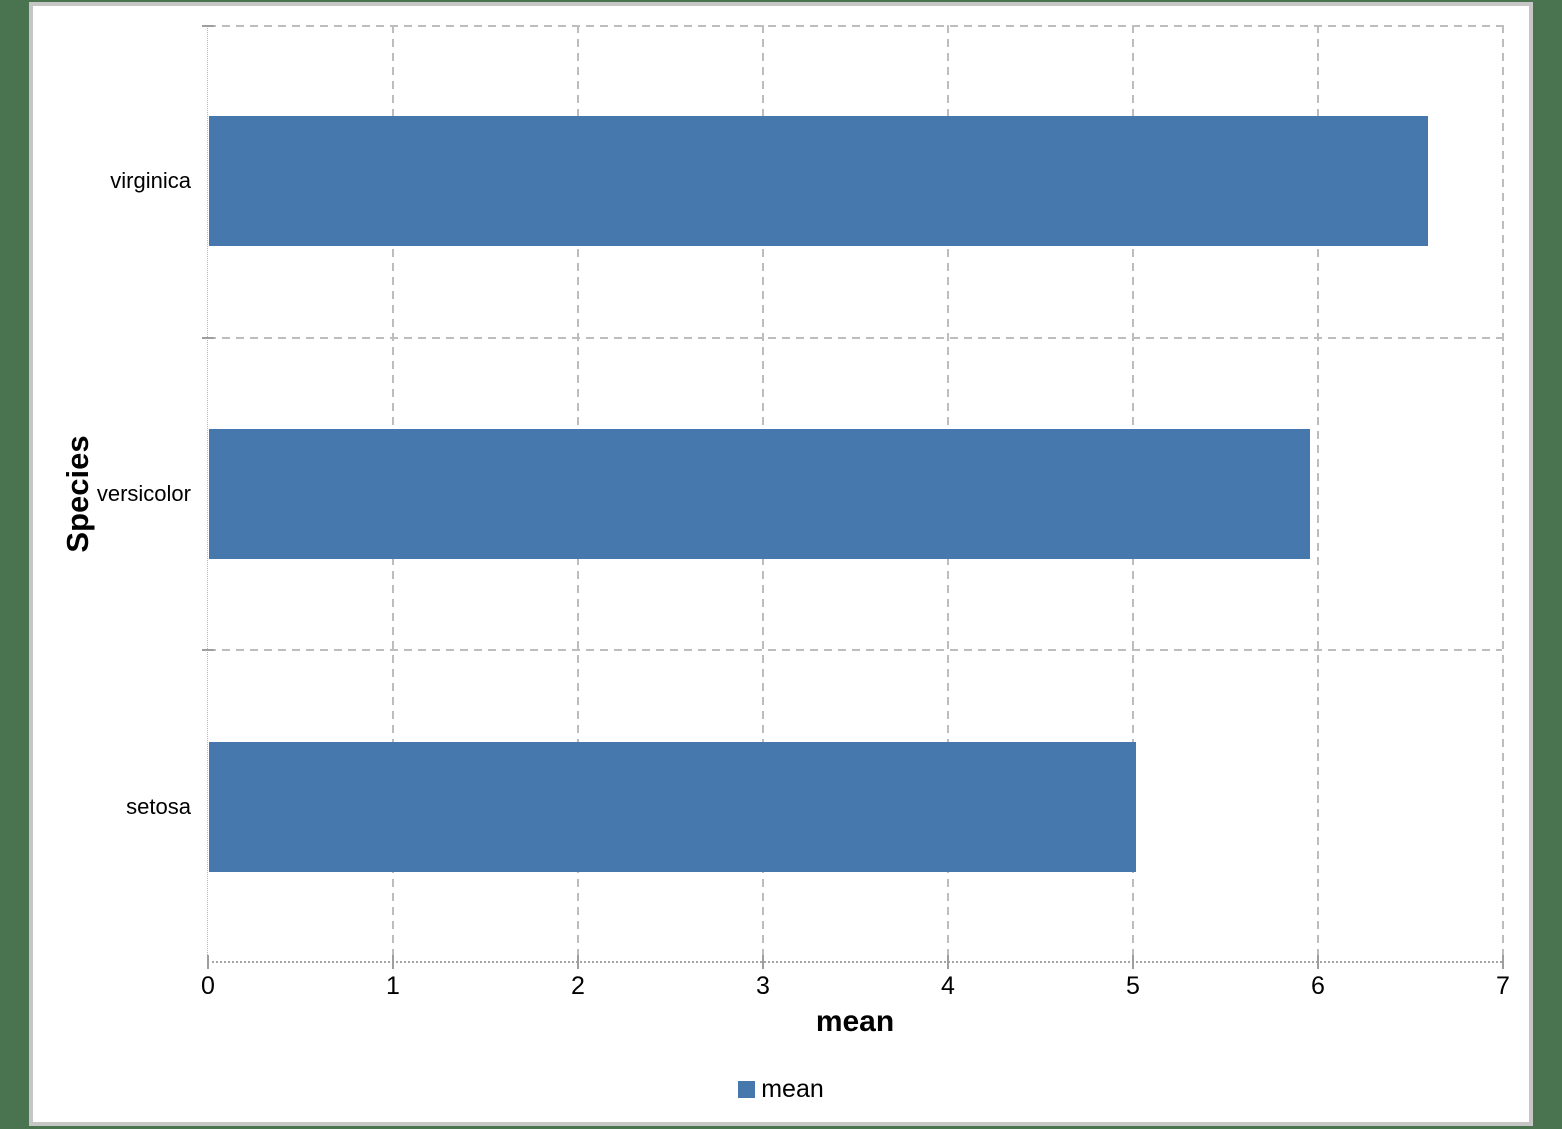 This screenshot has width=1562, height=1129. Describe the element at coordinates (208, 986) in the screenshot. I see `x-tick-label: 0` at that location.